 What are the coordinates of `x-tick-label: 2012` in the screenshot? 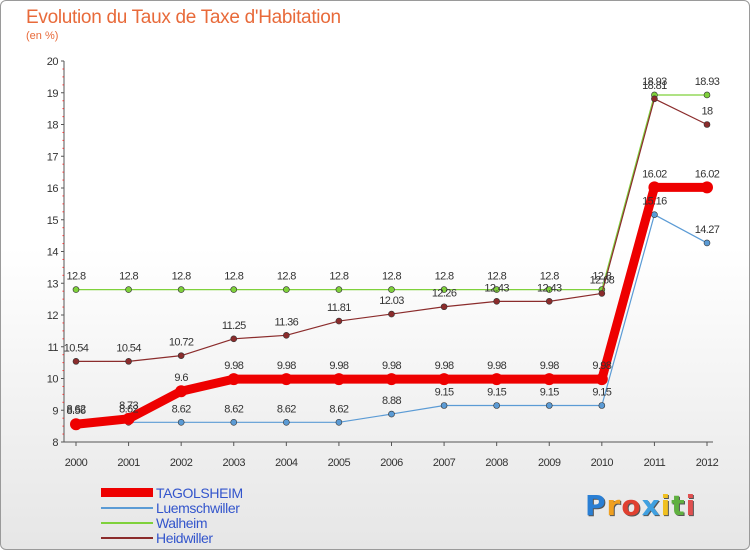 It's located at (707, 463).